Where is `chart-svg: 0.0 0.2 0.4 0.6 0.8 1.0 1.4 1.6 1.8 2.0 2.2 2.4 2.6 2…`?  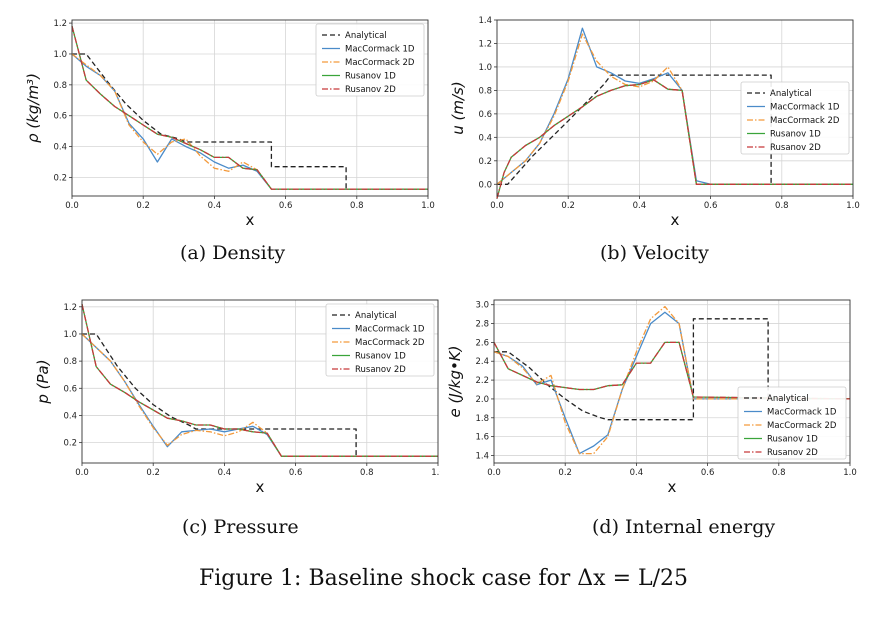 chart-svg: 0.0 0.2 0.4 0.6 0.8 1.0 1.4 1.6 1.8 2.0 2.2 2.4 2.6 2… is located at coordinates (651, 397).